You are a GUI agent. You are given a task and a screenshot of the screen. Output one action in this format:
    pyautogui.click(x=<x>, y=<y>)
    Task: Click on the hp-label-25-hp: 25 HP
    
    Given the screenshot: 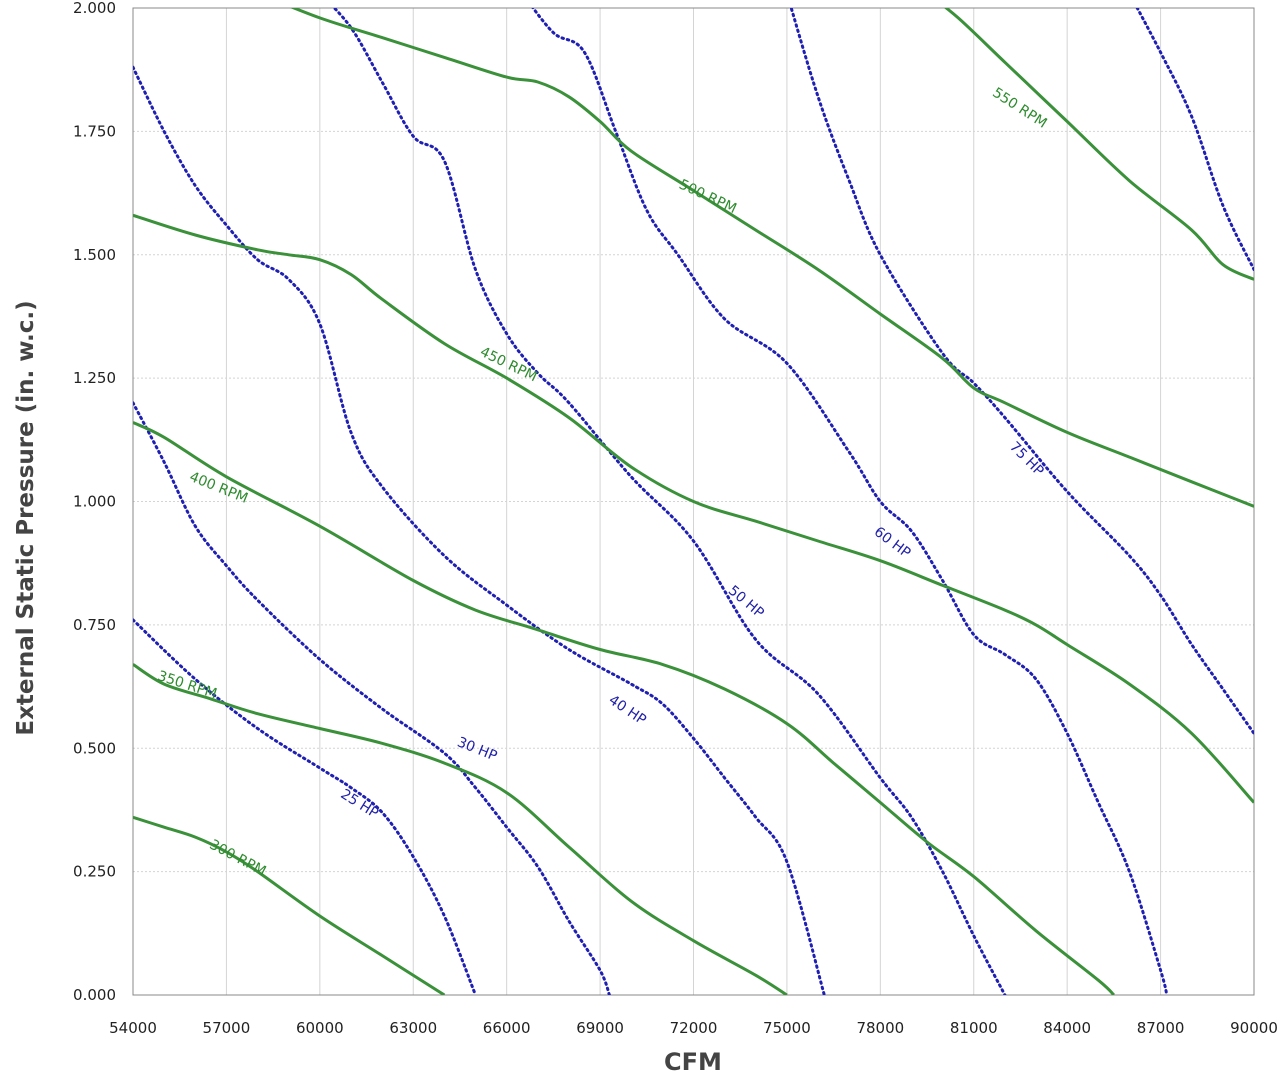 What is the action you would take?
    pyautogui.click(x=359, y=803)
    